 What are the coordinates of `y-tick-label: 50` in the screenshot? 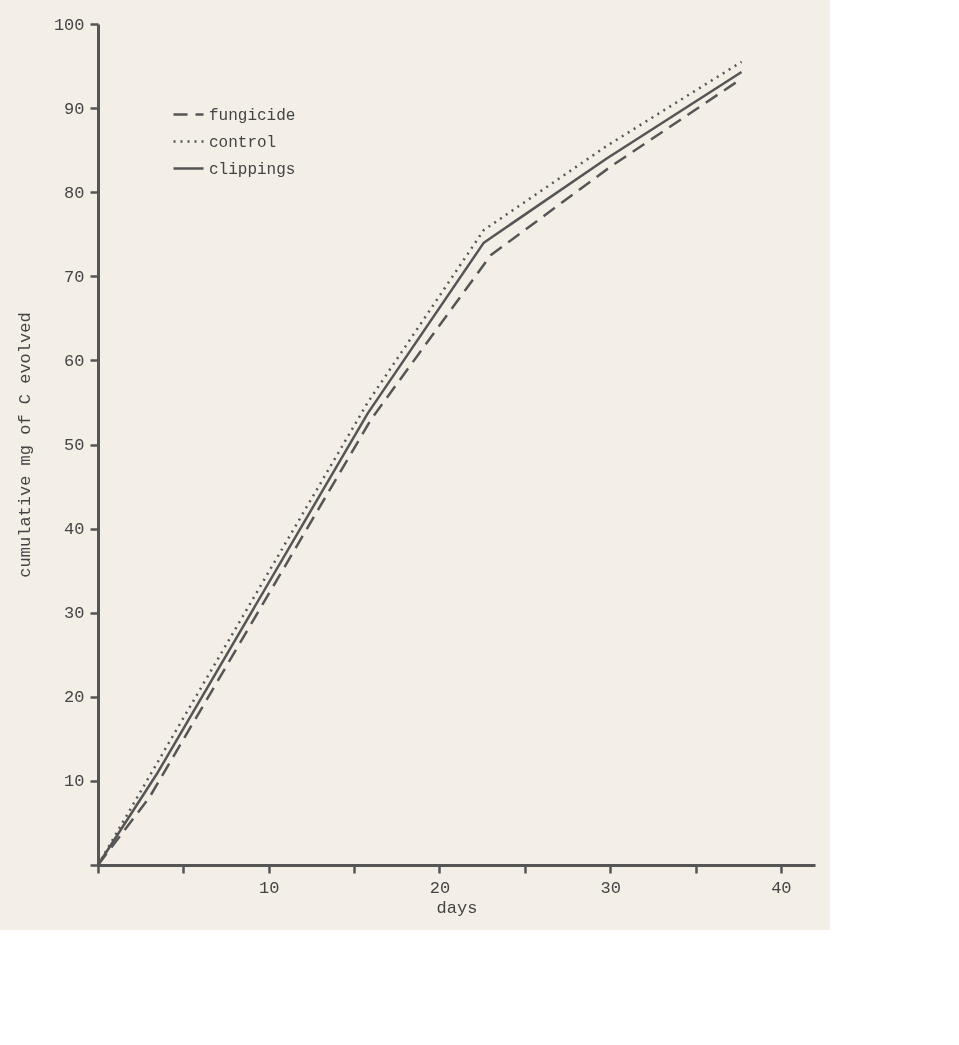 It's located at (74, 445).